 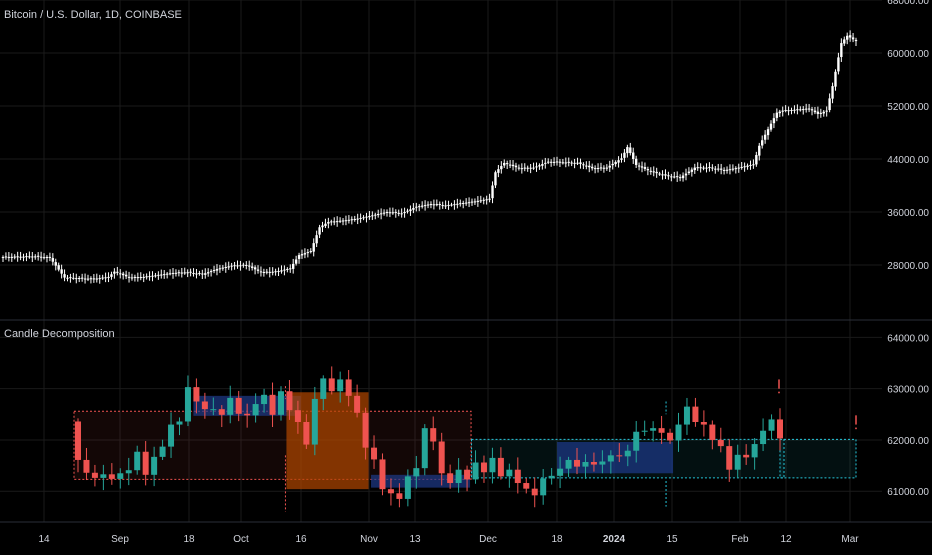 I want to click on indicator-title: Candle Decomposition, so click(x=59, y=334).